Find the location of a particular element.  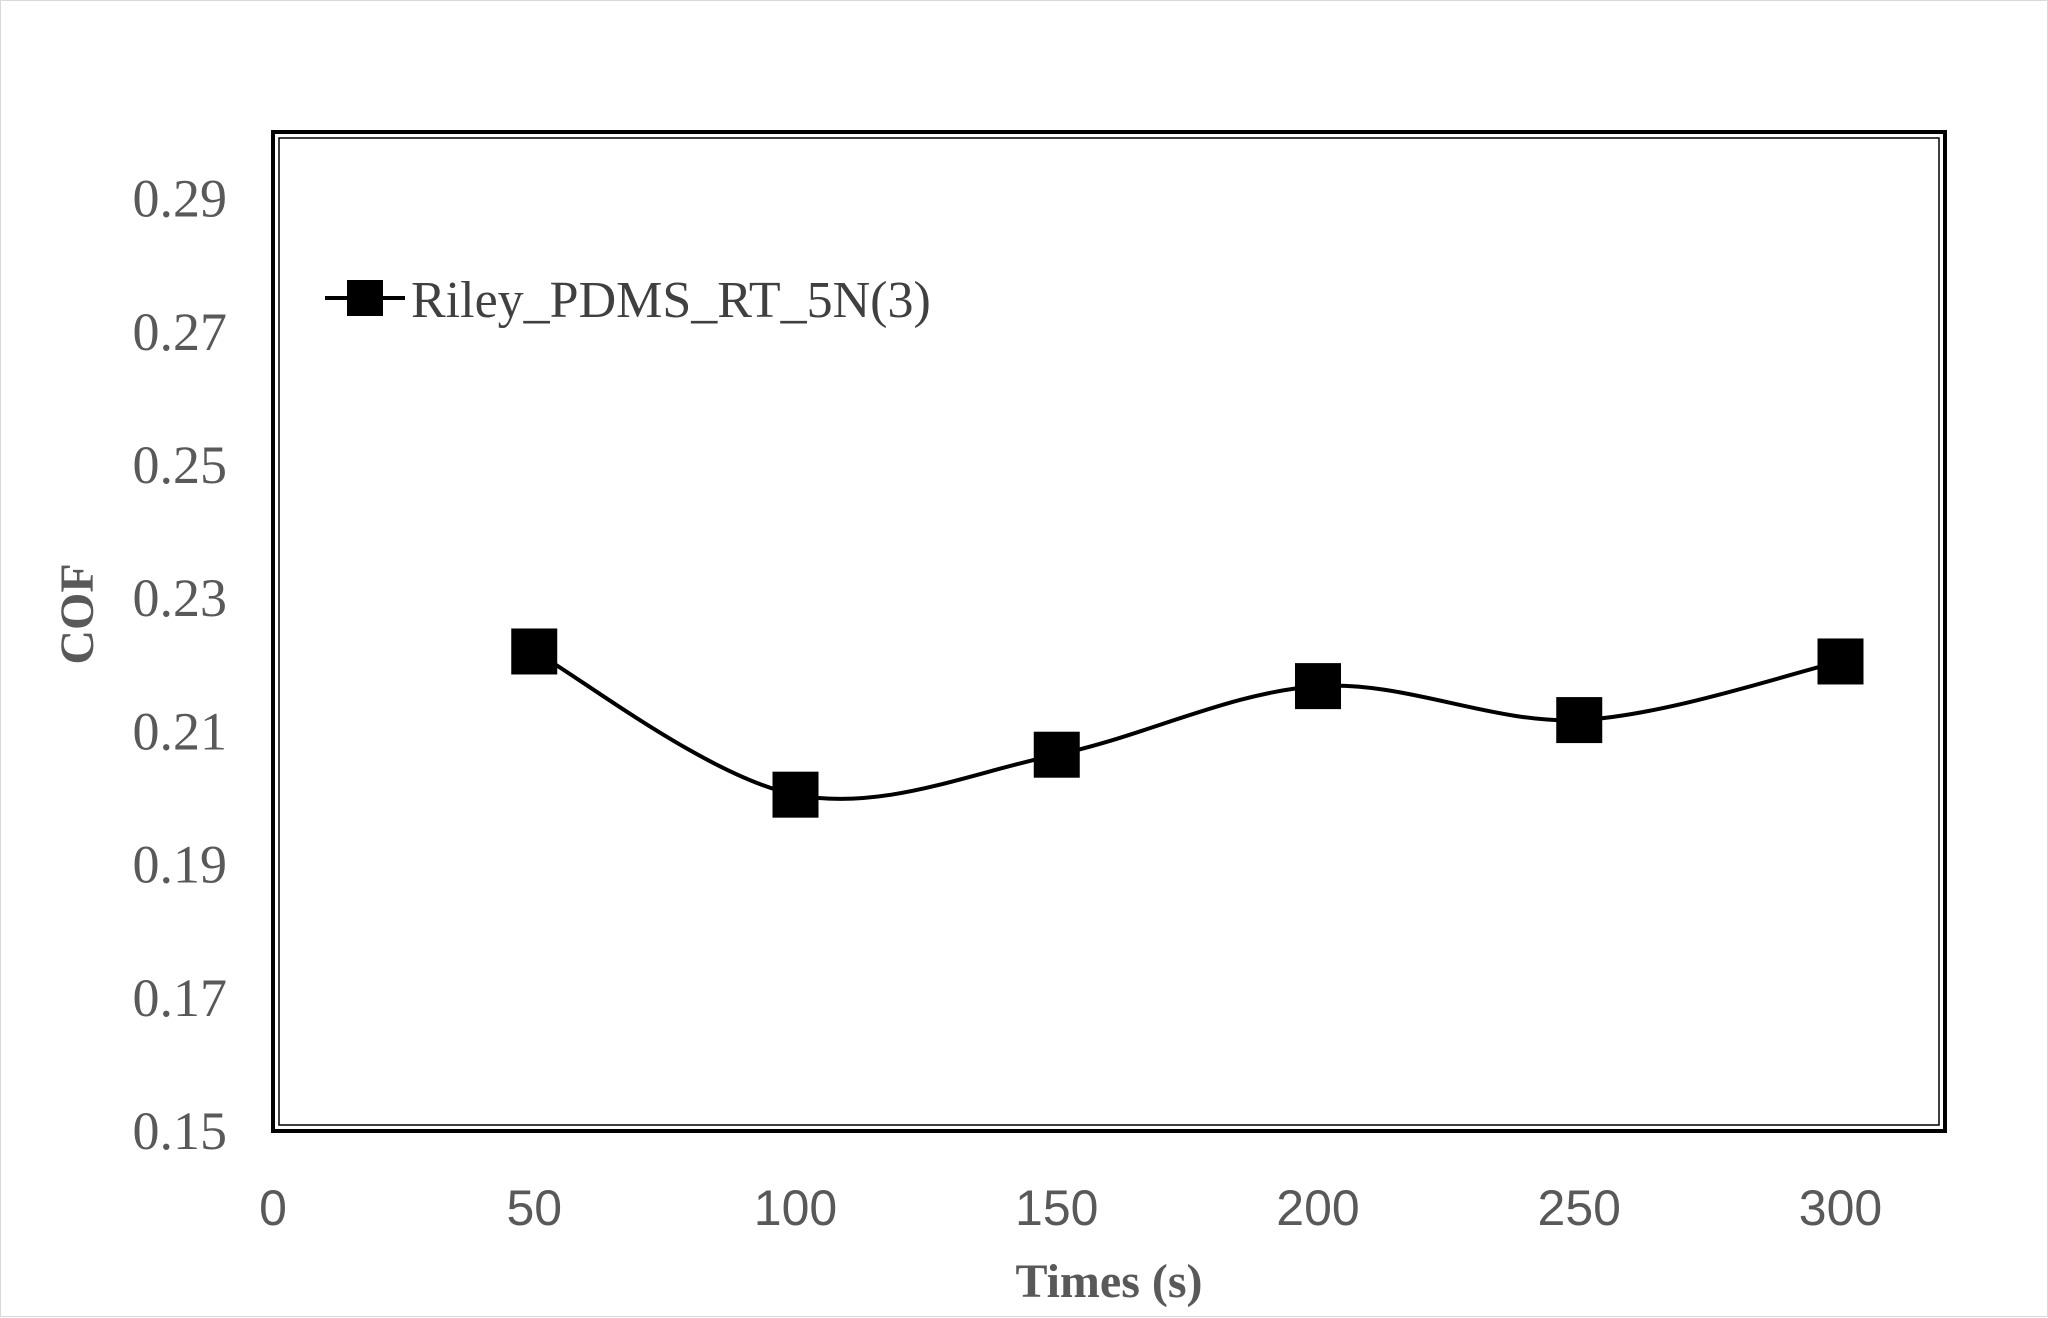

y-tick-label: 0.15 is located at coordinates (180, 1131).